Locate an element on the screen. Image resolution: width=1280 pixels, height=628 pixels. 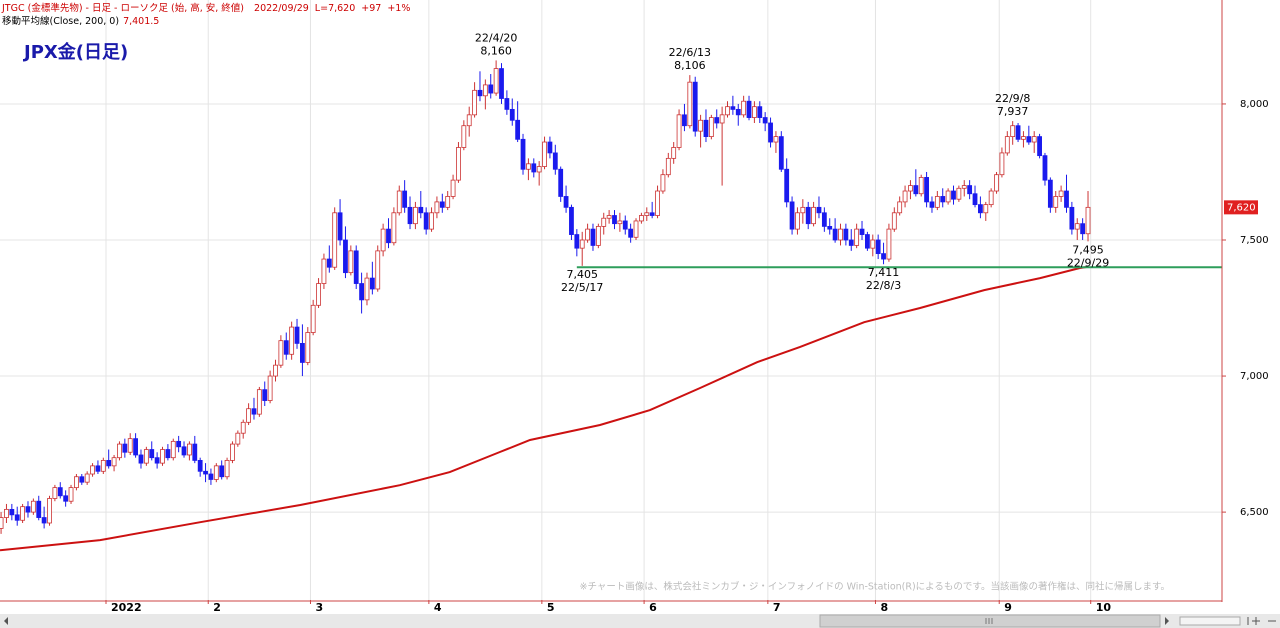
scroll-right is located at coordinates (1167, 621).